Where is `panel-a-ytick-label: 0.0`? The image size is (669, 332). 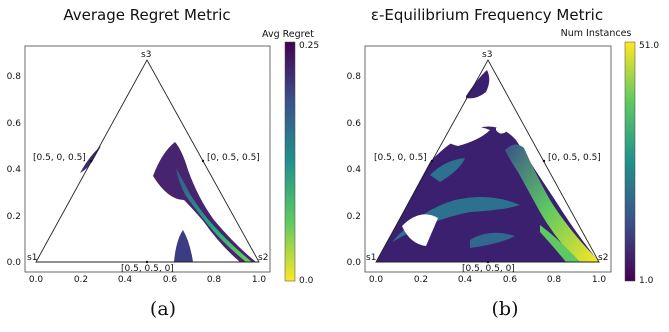 panel-a-ytick-label: 0.0 is located at coordinates (14, 263).